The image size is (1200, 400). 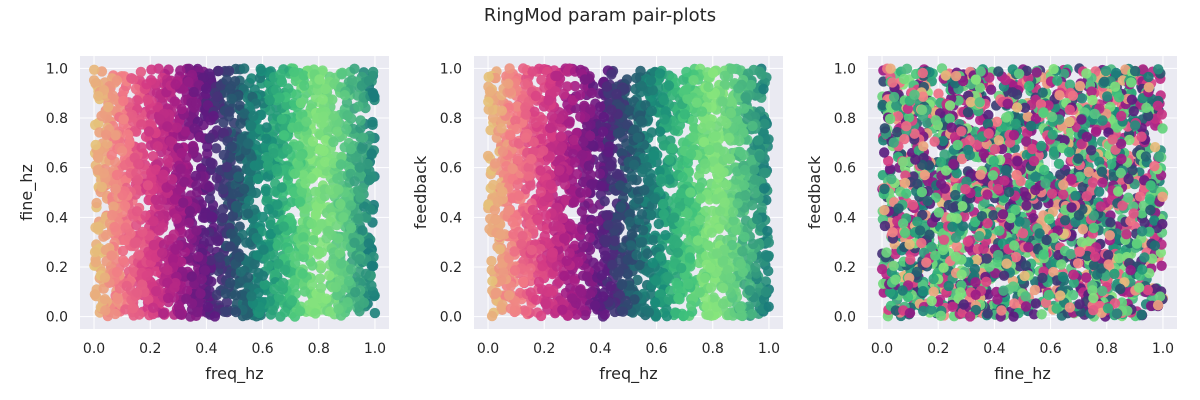 What do you see at coordinates (27, 192) in the screenshot?
I see `y-axis-label: fine_hz` at bounding box center [27, 192].